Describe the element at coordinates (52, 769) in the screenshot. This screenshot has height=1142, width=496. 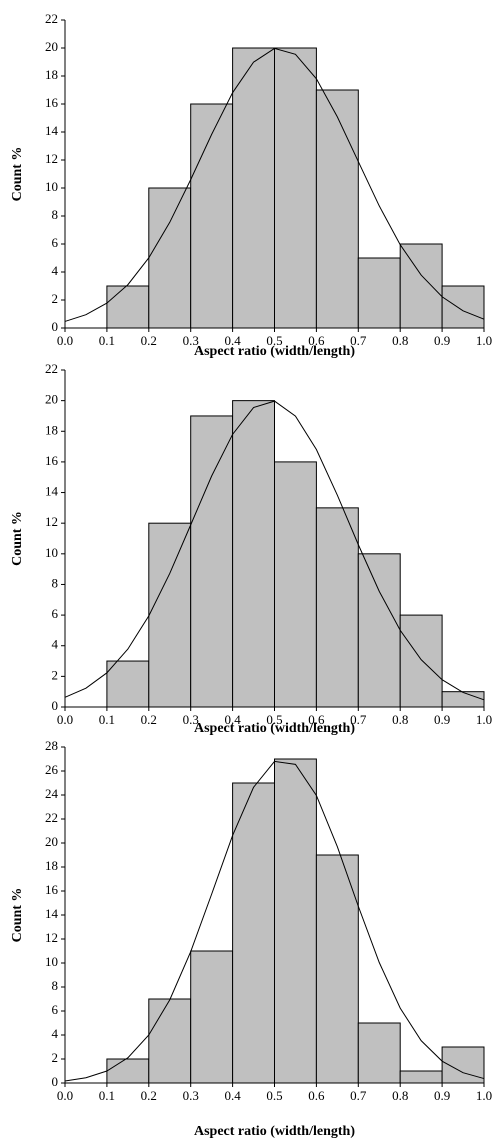
I see `y-tick-label: 26` at that location.